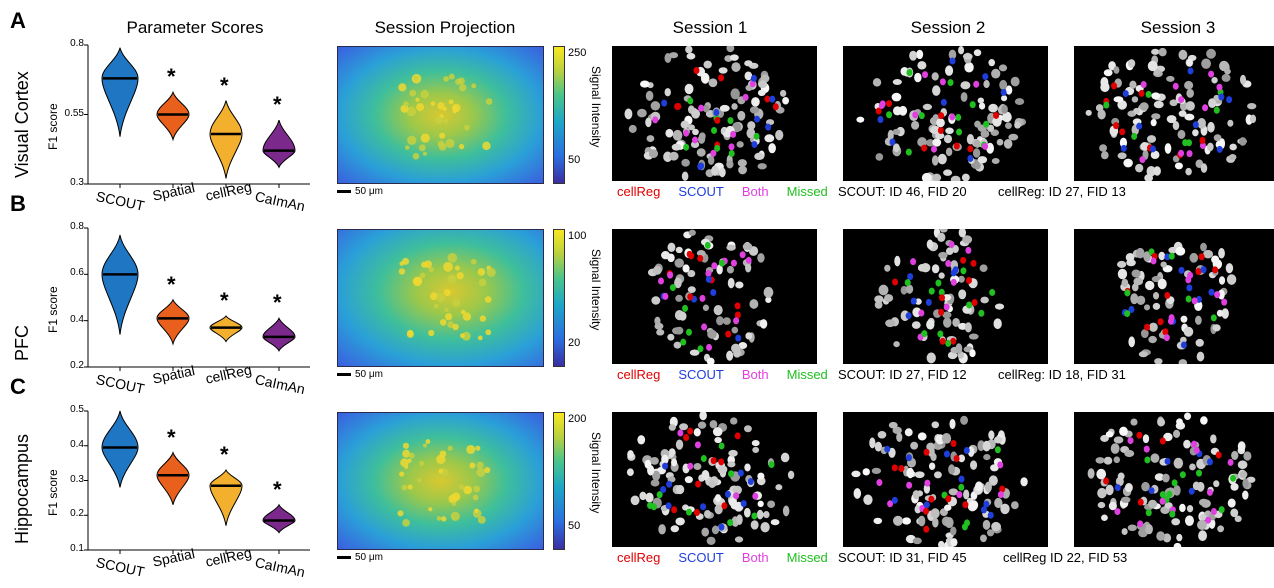  What do you see at coordinates (731, 191) in the screenshot?
I see `legend: cellReg SCOUT Both Missed` at bounding box center [731, 191].